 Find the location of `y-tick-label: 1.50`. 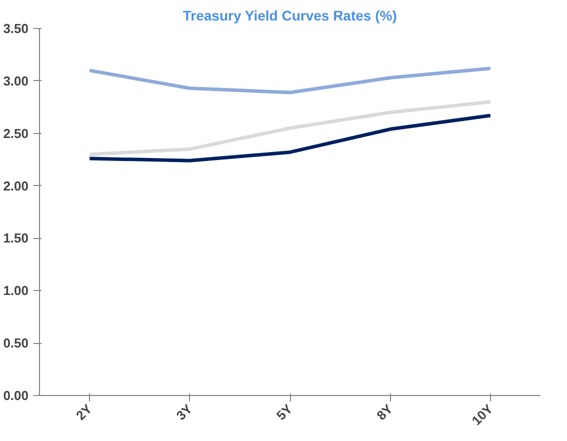

y-tick-label: 1.50 is located at coordinates (16, 238).